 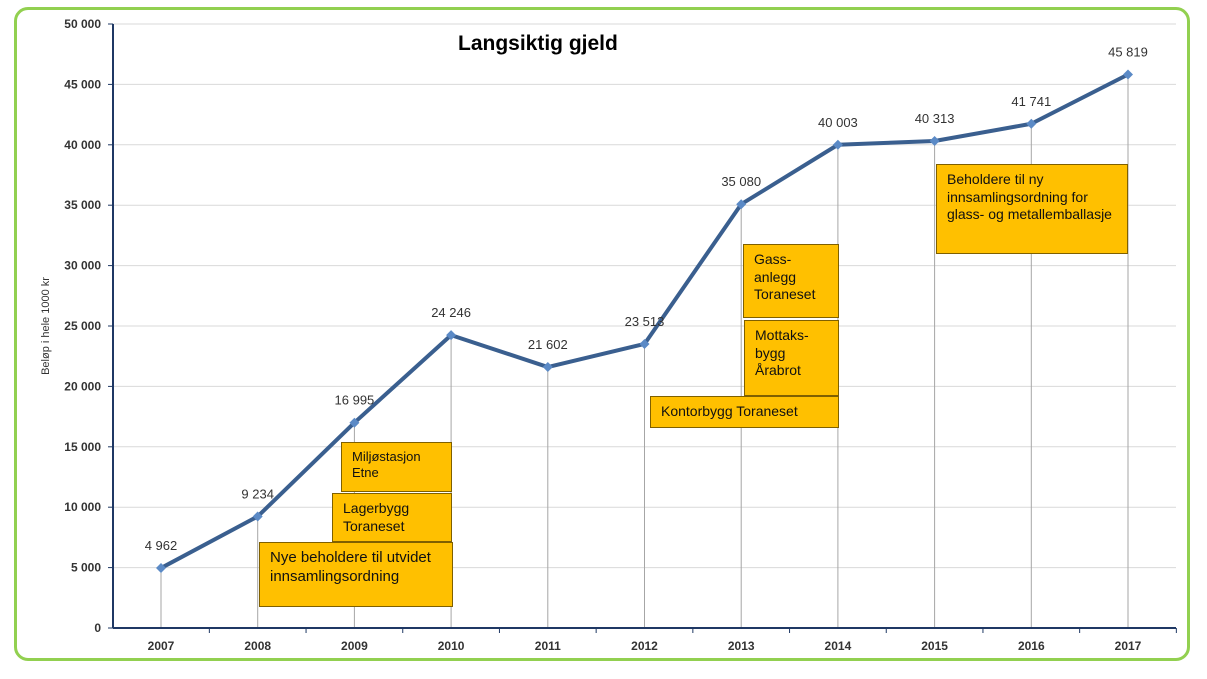 What do you see at coordinates (82, 507) in the screenshot?
I see `y-tick-label: 10 000` at bounding box center [82, 507].